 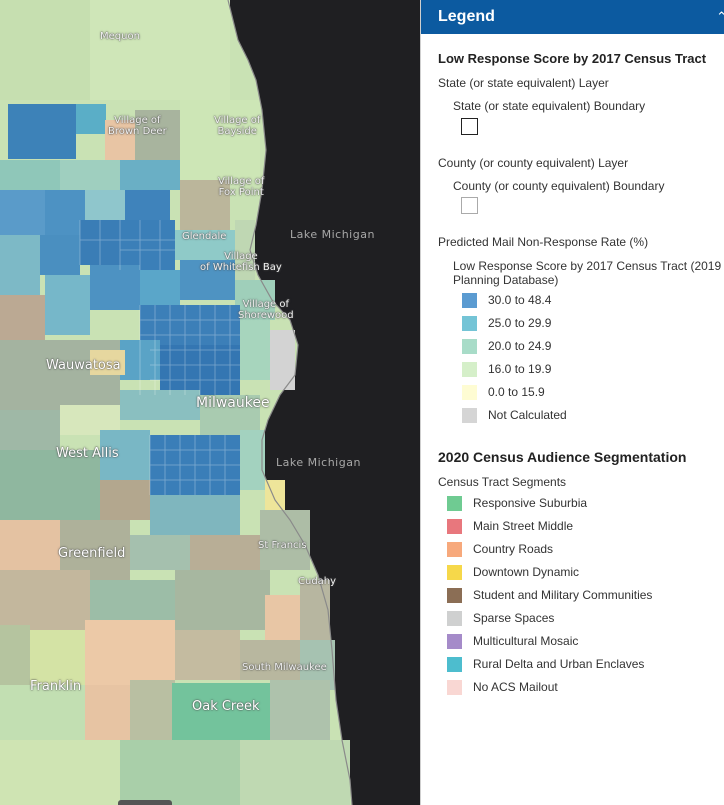 What do you see at coordinates (720, 17) in the screenshot?
I see `double-chevron-up-icon: ⌃` at bounding box center [720, 17].